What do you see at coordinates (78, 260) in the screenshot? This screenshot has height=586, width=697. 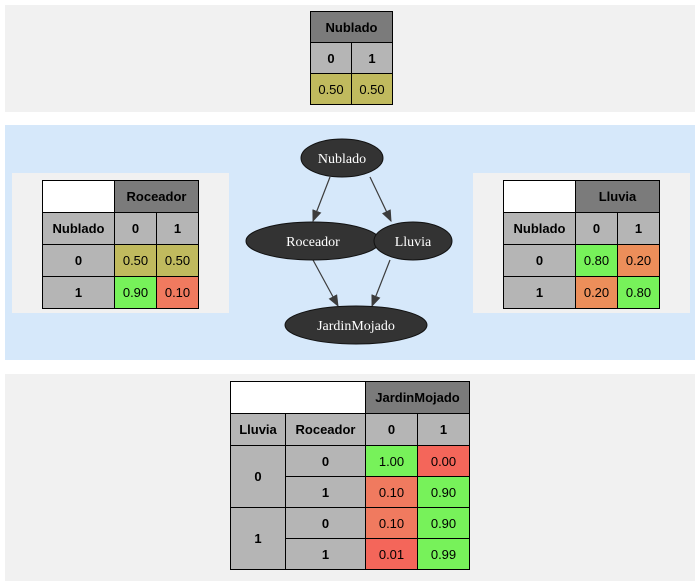 I see `roceador-parent-value-0: 0` at bounding box center [78, 260].